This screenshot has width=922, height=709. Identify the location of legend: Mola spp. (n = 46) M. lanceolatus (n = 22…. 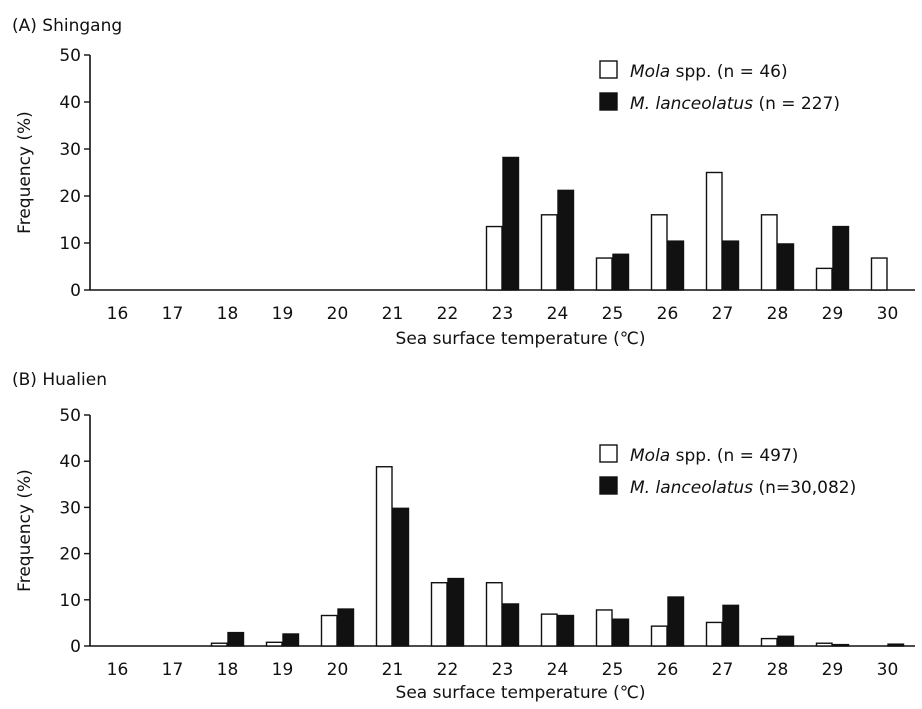
(720, 87).